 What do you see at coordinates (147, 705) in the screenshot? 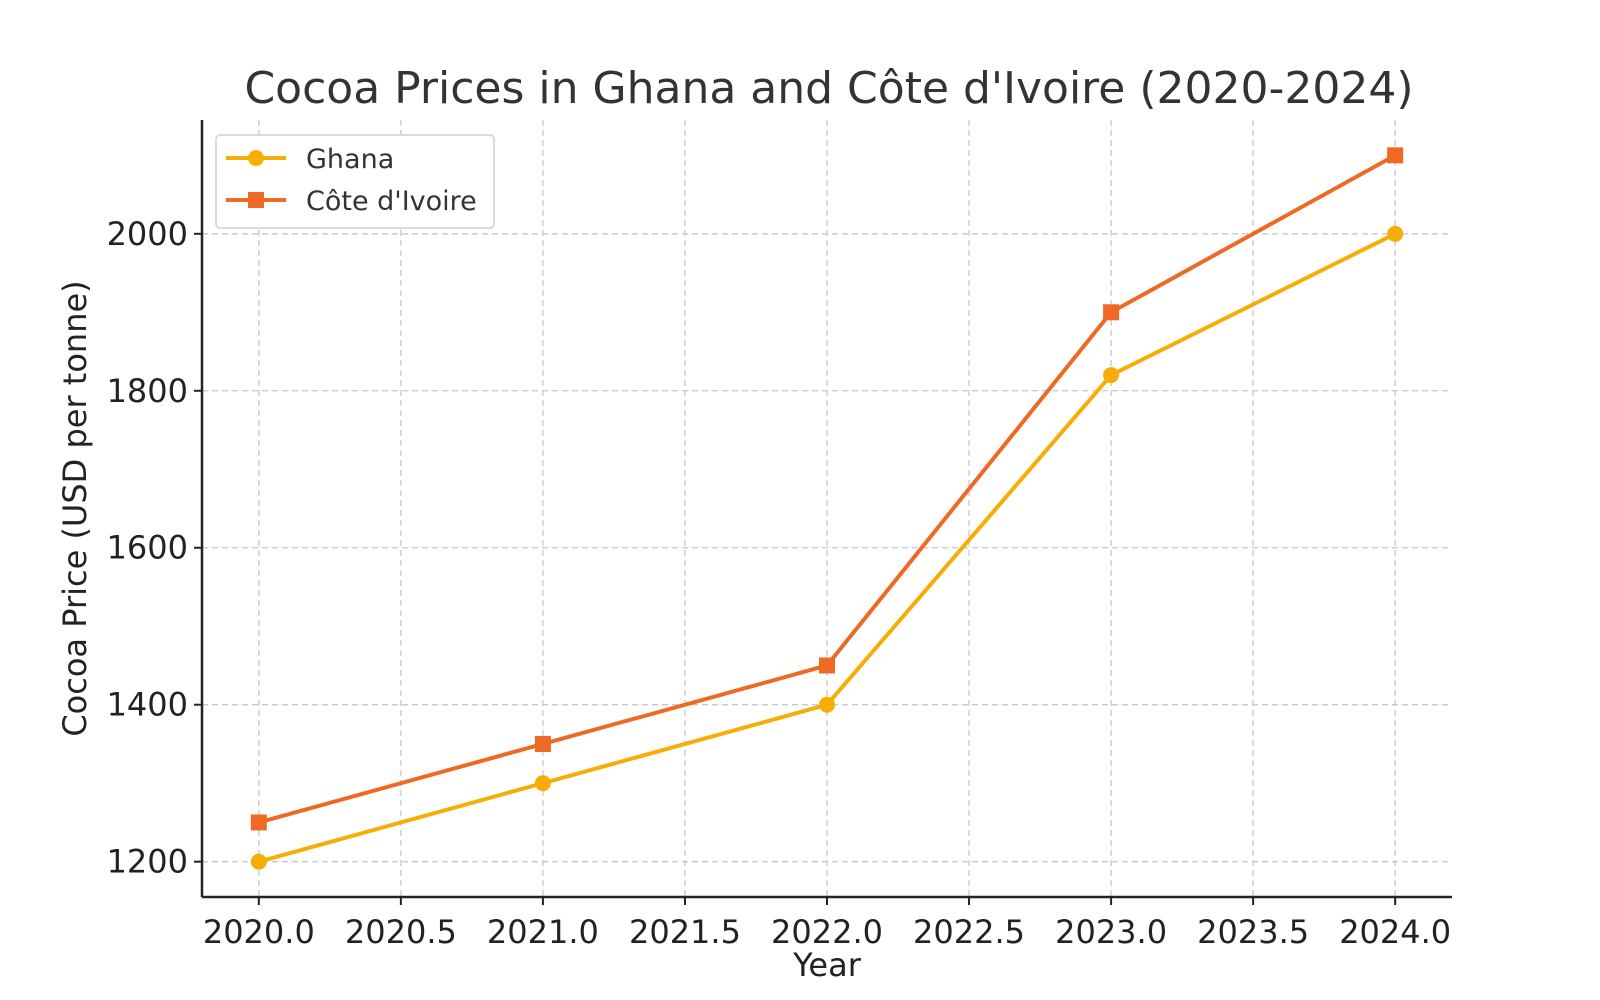
I see `y-tick-label: 1400` at bounding box center [147, 705].